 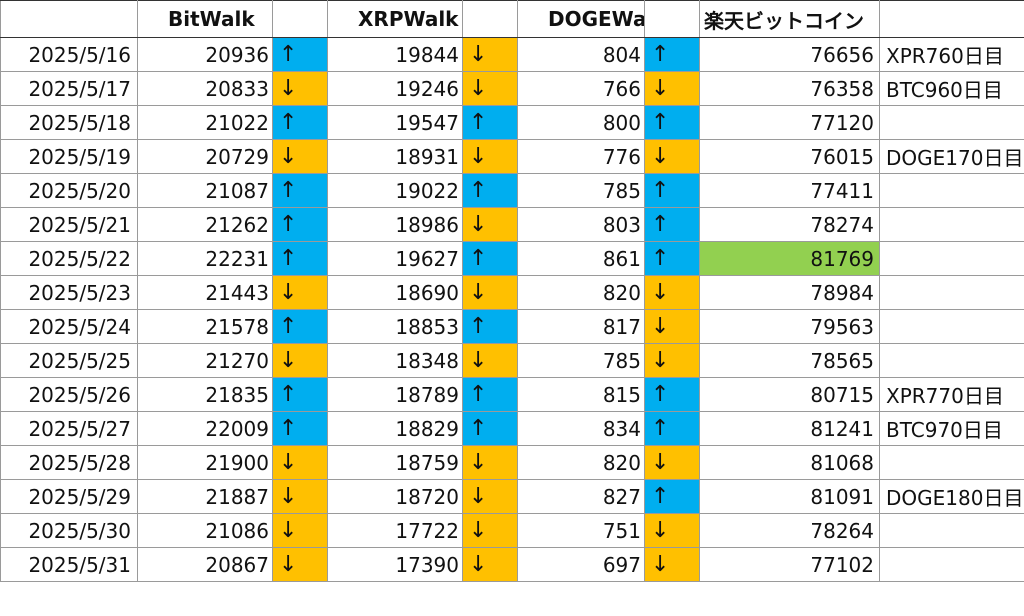 I want to click on dogewalk-value-cell: 815, so click(x=581, y=394).